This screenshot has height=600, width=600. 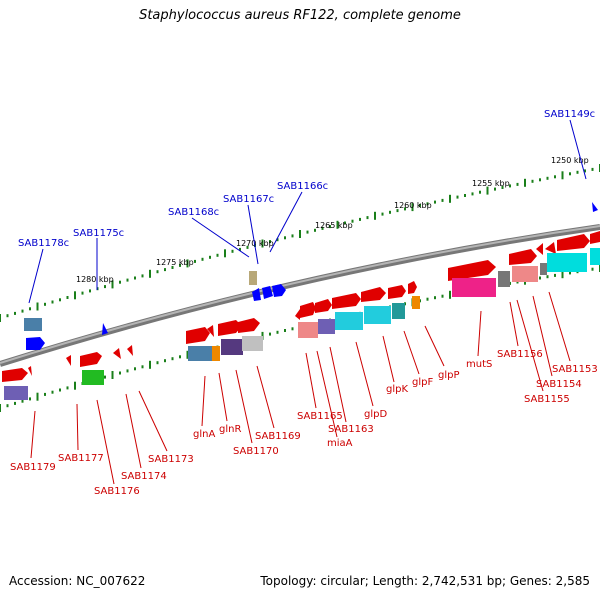 I want to click on callout-line-sab1163, so click(x=338, y=384).